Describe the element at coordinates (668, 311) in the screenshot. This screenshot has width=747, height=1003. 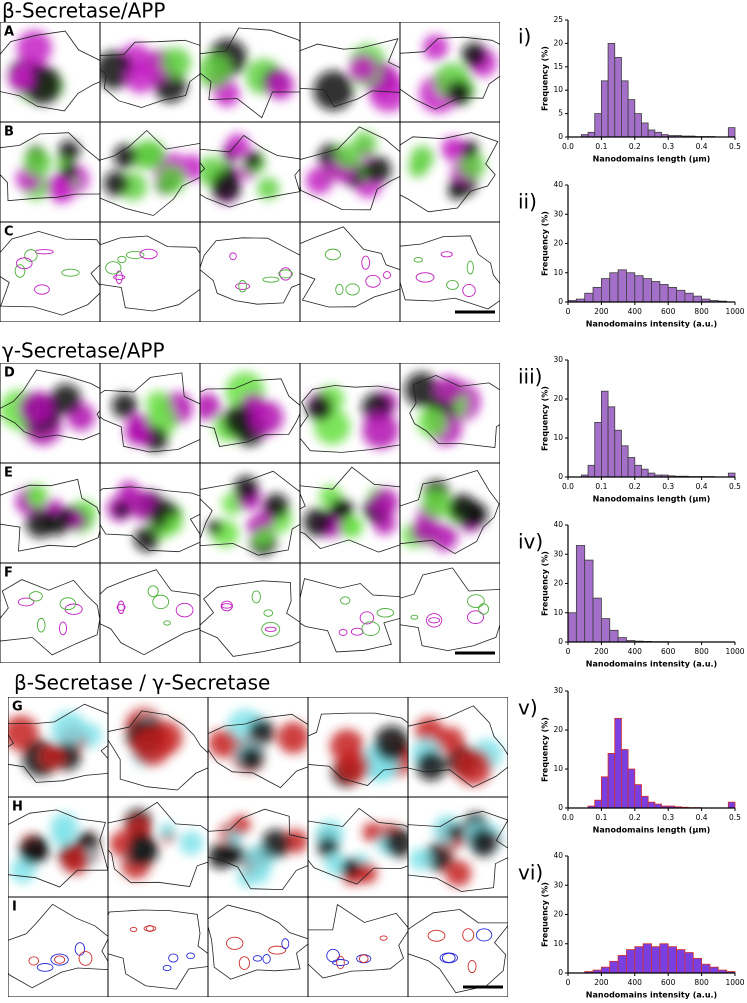
I see `x-tick-label: 600` at that location.